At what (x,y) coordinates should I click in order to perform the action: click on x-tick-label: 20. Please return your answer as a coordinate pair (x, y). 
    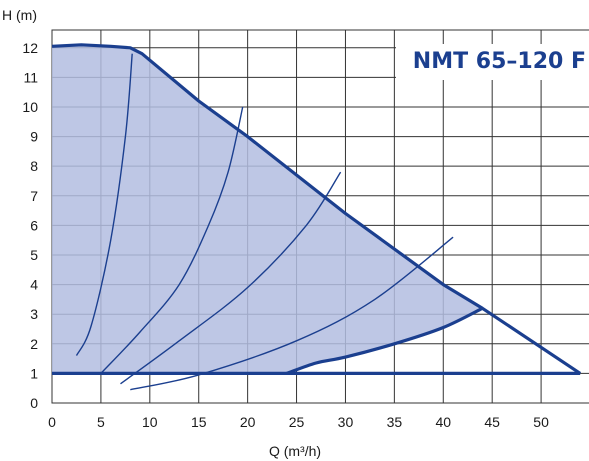
    Looking at the image, I should click on (248, 422).